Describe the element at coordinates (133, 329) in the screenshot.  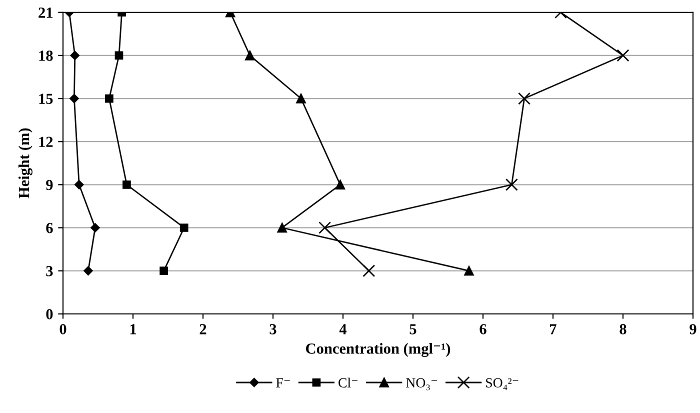
I see `x-tick-label: 1` at that location.